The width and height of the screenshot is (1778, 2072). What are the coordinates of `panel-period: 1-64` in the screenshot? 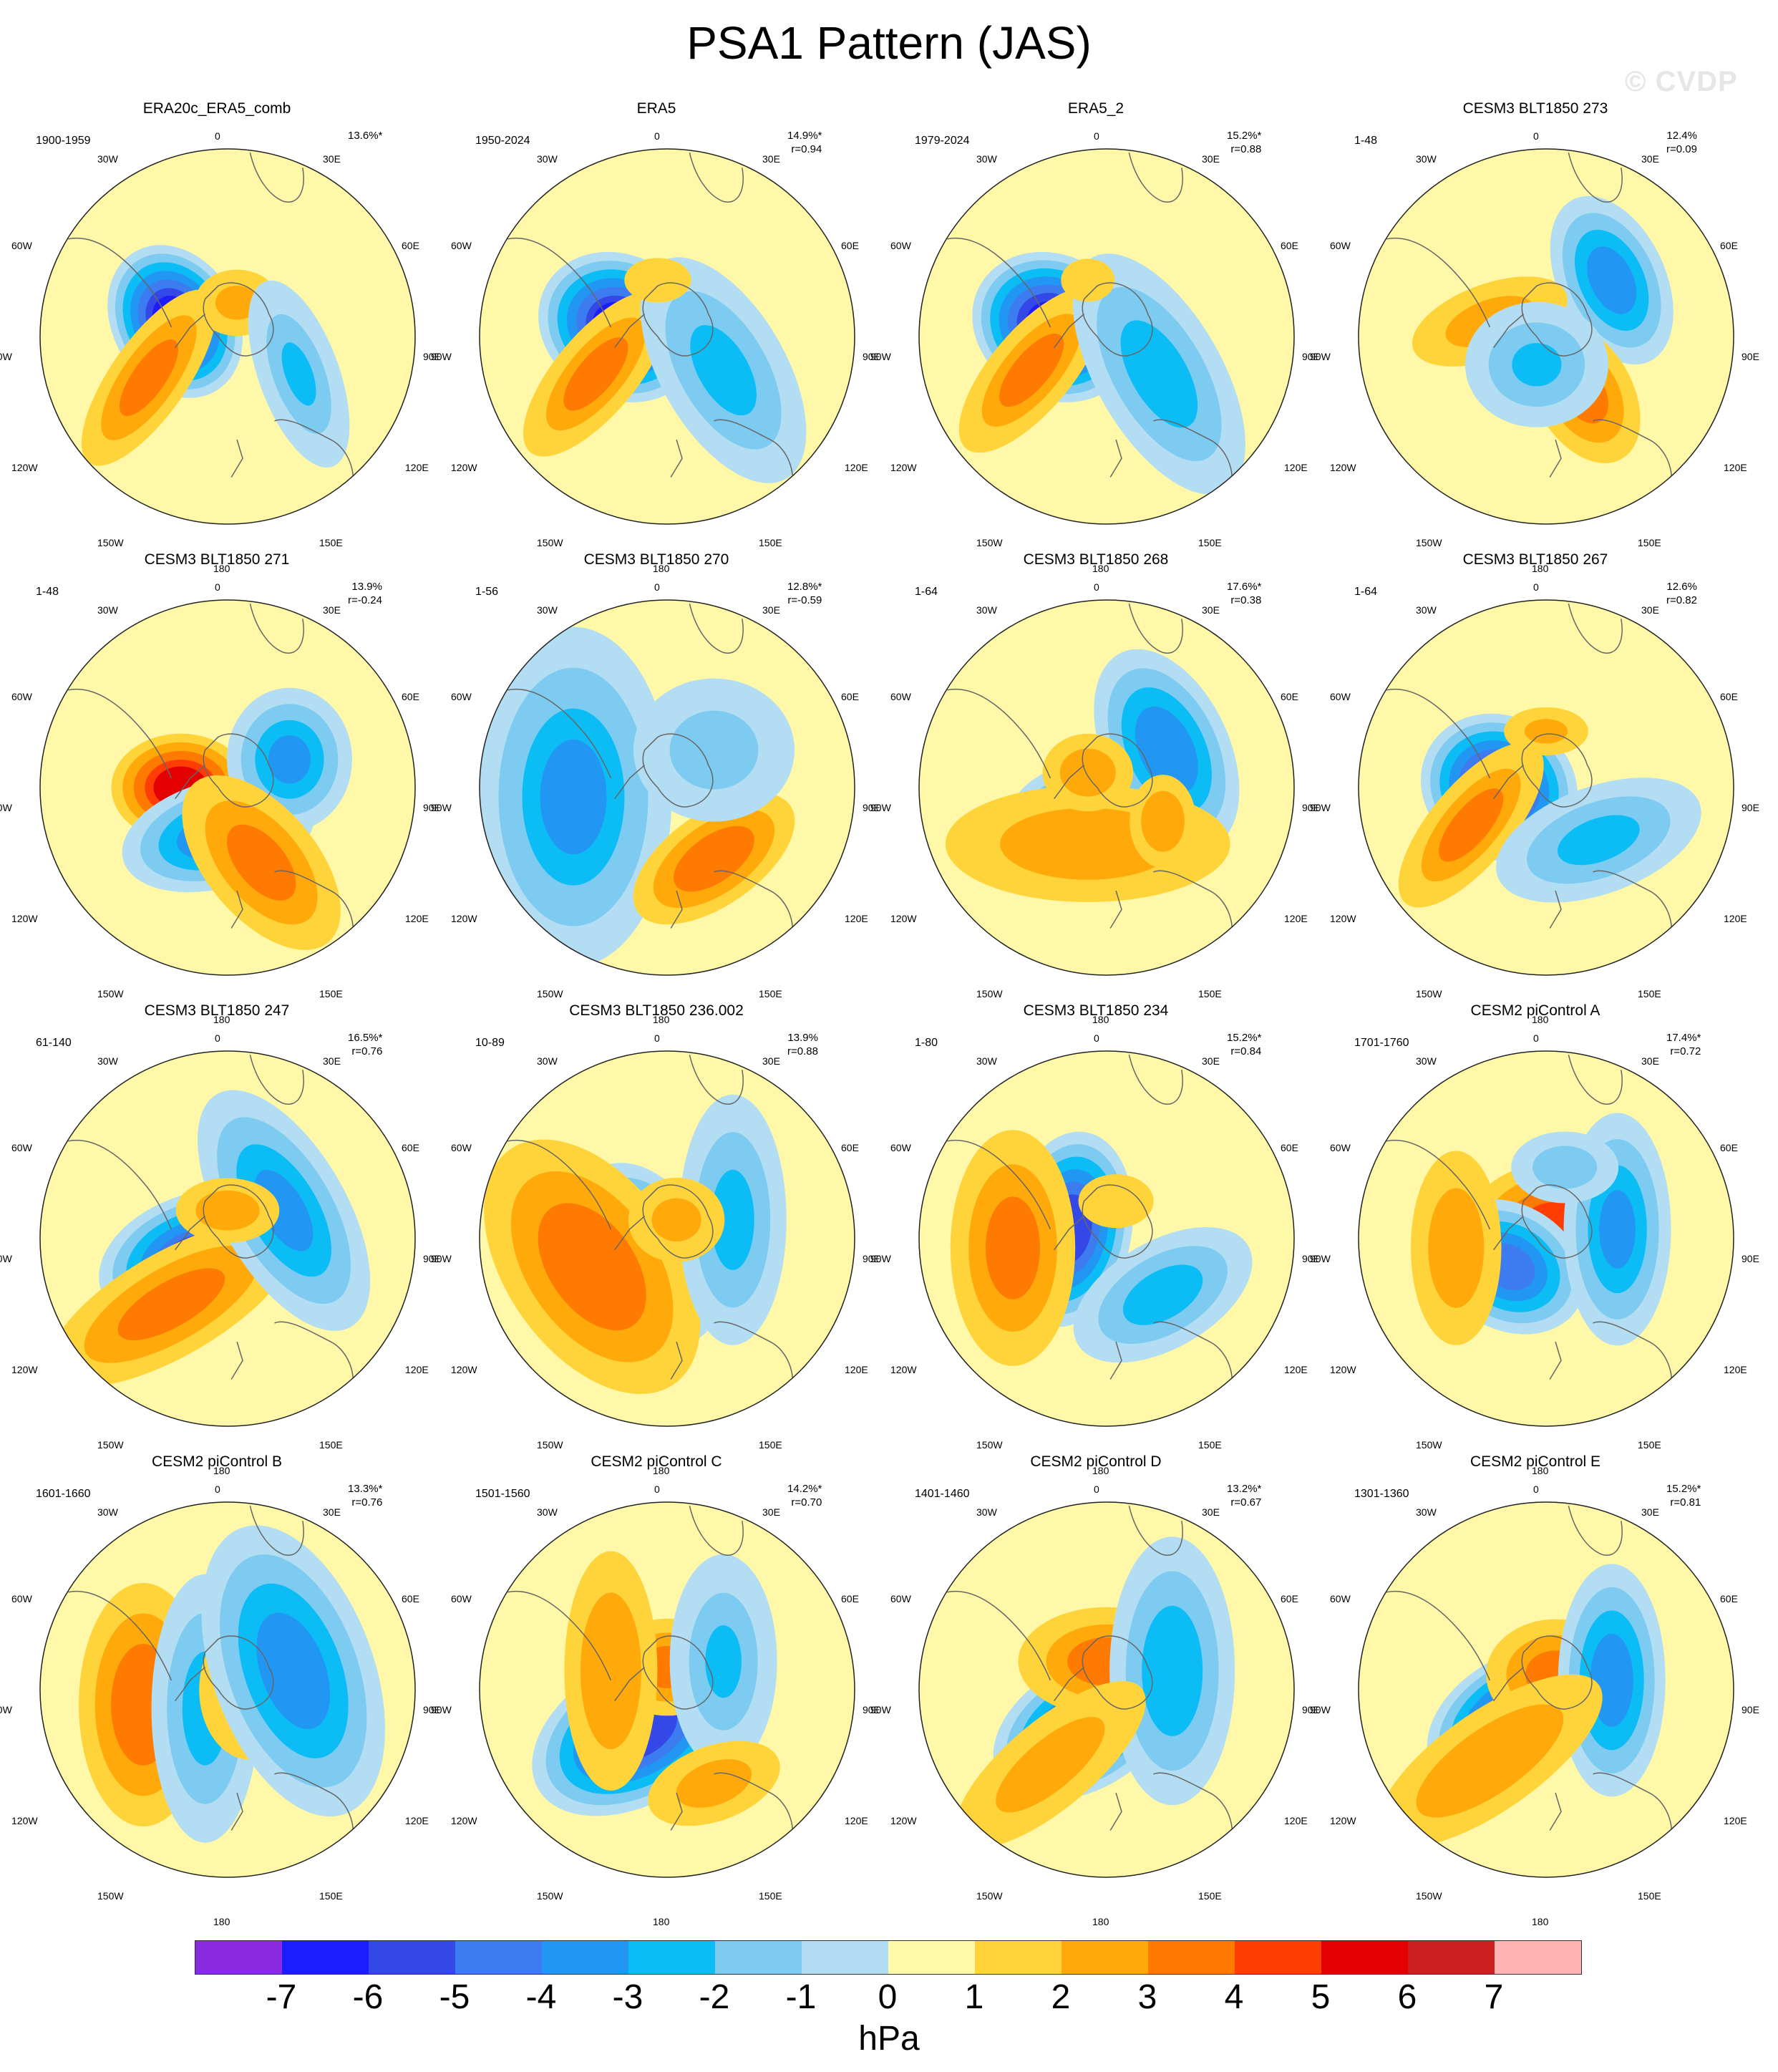 It's located at (926, 592).